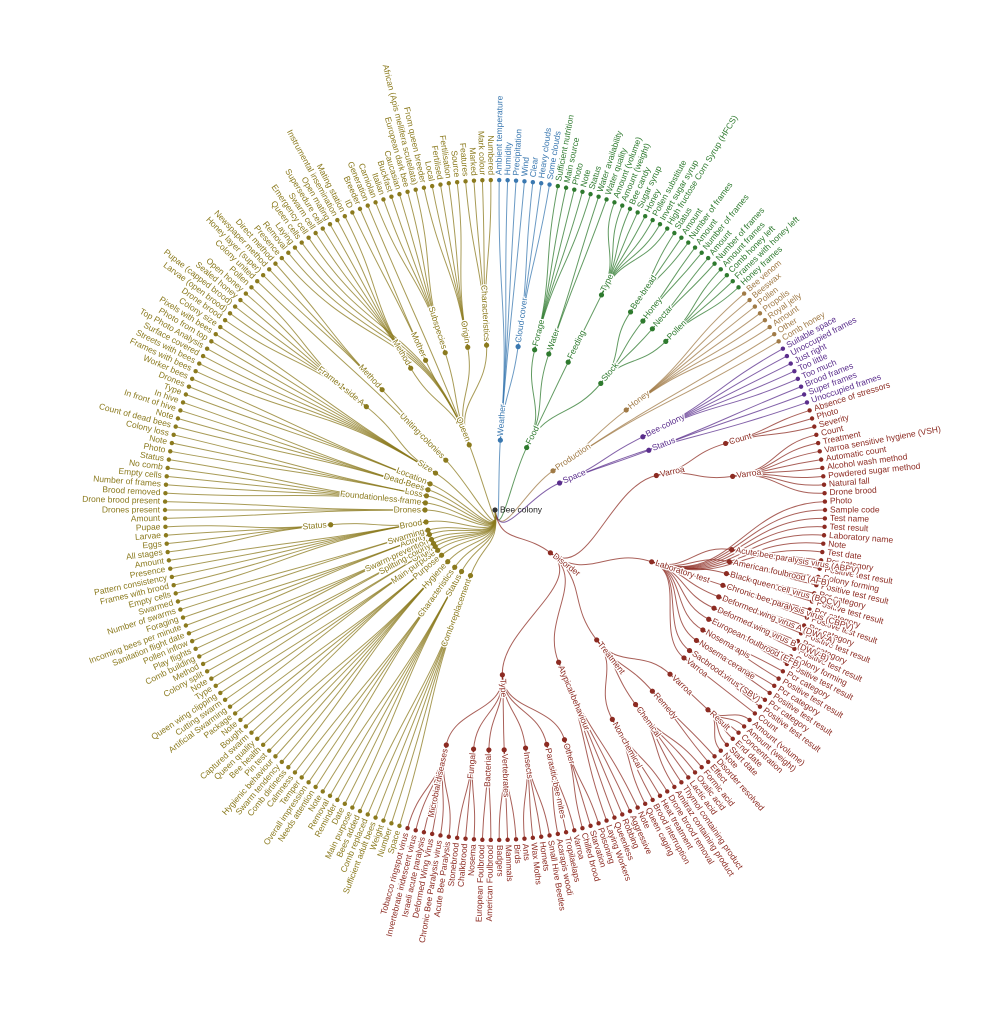  Describe the element at coordinates (148, 536) in the screenshot. I see `node-label: Larvae` at that location.